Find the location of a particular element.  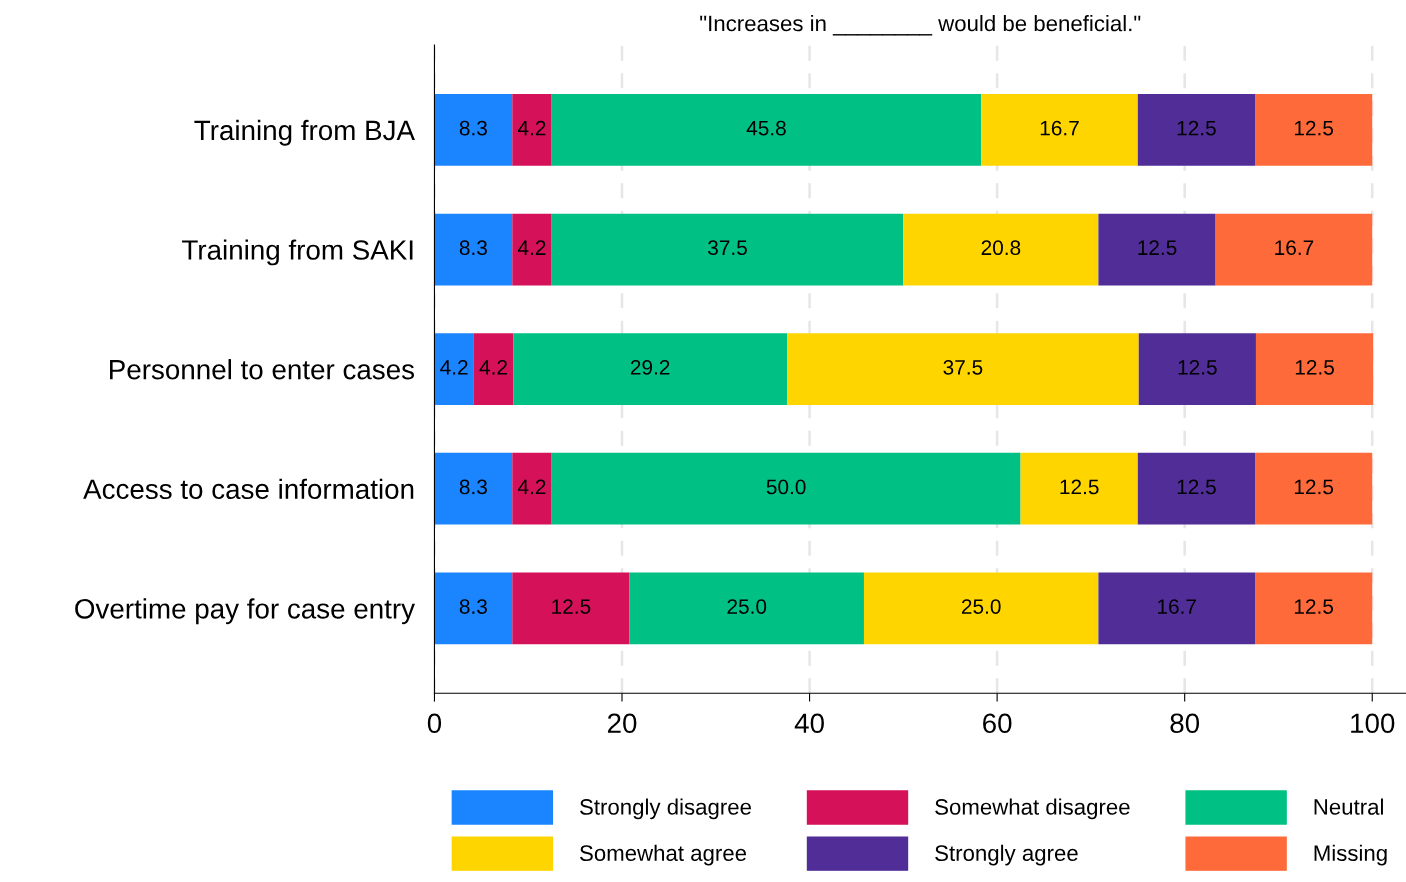

x-tick-label: 40 is located at coordinates (809, 723).